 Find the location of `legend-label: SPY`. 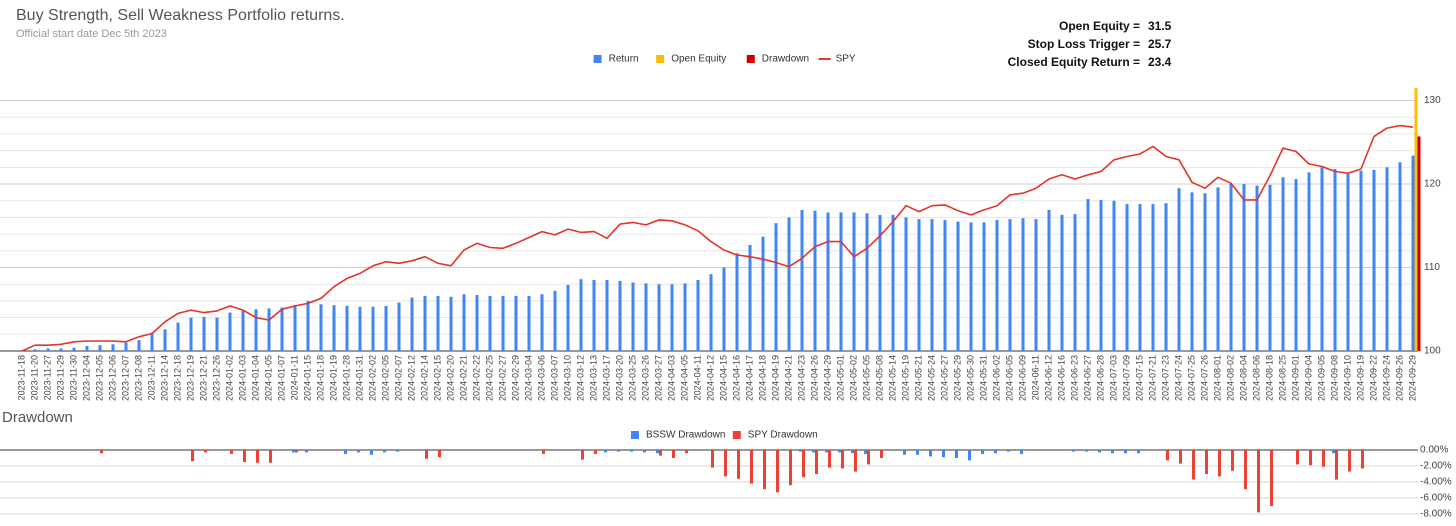

legend-label: SPY is located at coordinates (846, 59).